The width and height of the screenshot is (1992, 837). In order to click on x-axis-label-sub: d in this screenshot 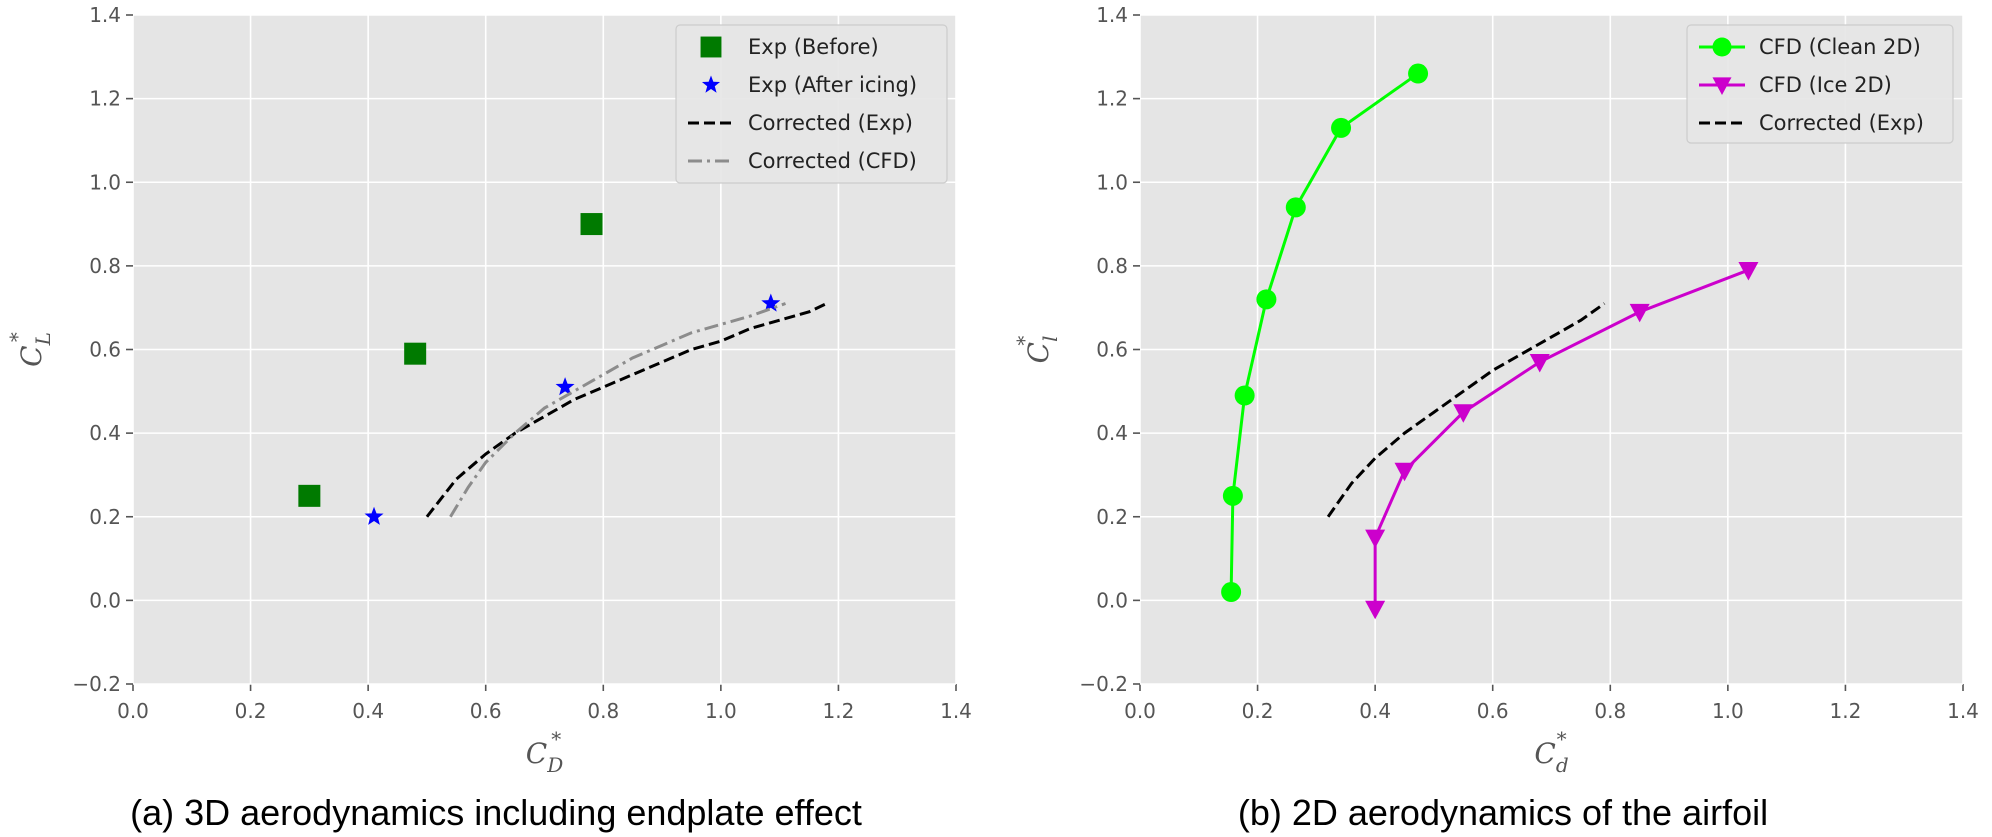, I will do `click(1562, 765)`.